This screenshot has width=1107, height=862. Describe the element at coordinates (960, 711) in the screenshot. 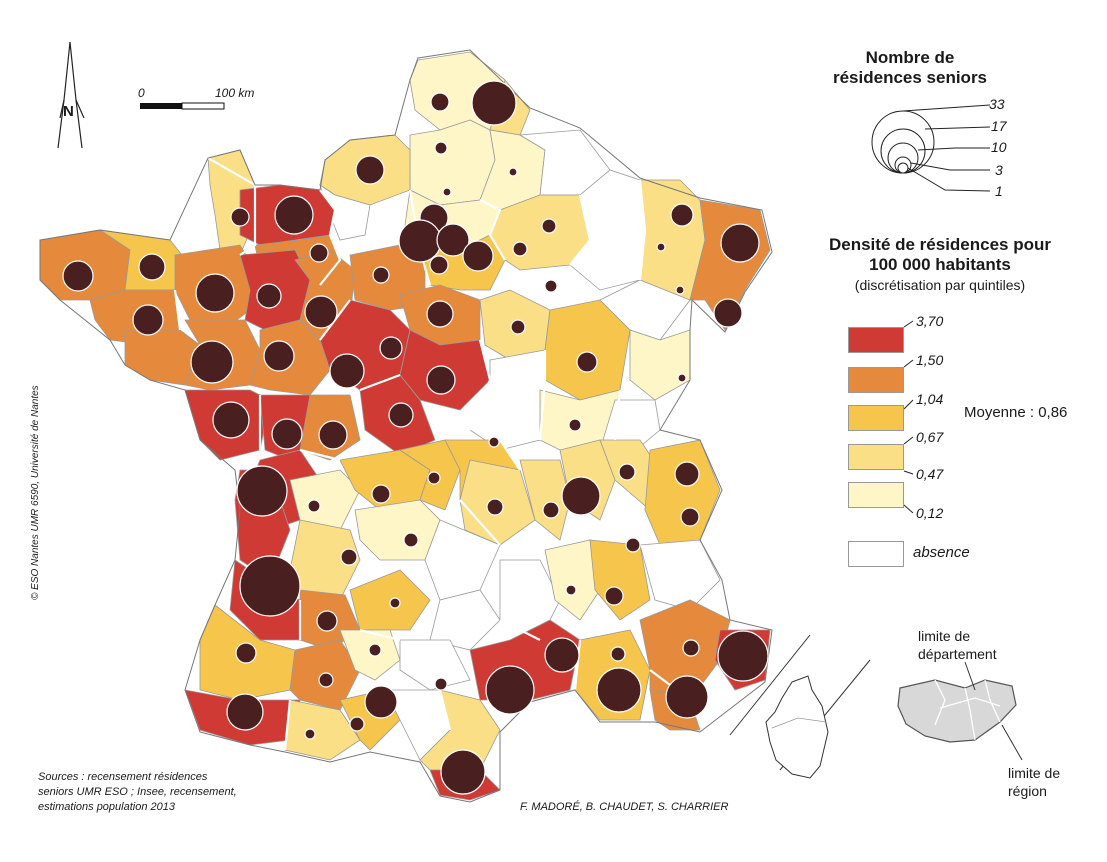

I see `boundary-legend-map` at that location.